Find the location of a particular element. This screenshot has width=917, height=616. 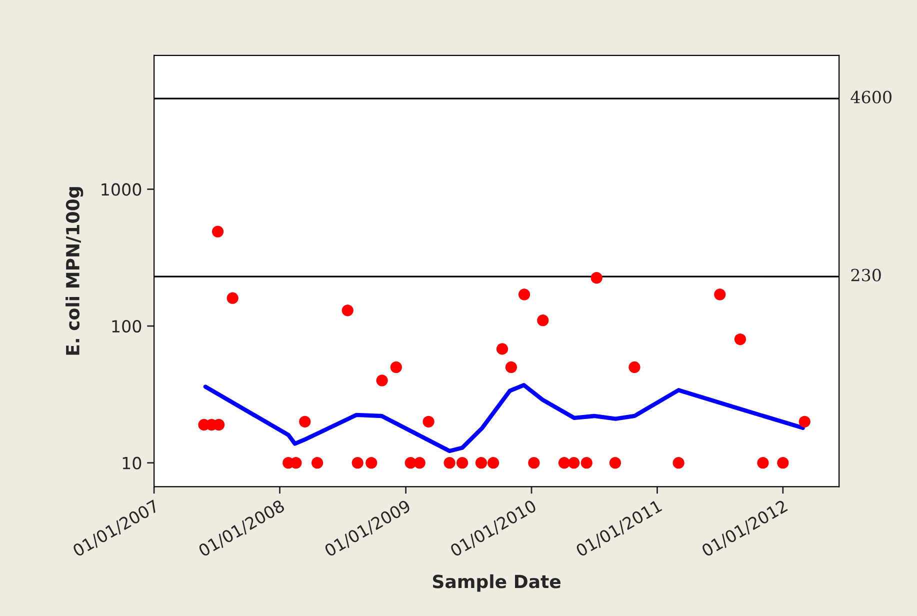

y-axis-title: E. coli MPN/100g is located at coordinates (75, 271).